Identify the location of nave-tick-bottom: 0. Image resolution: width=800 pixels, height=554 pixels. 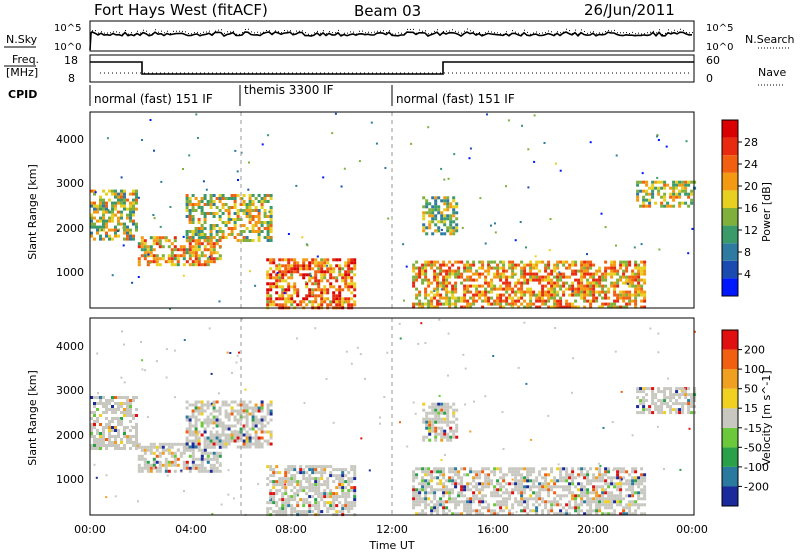
(709, 78).